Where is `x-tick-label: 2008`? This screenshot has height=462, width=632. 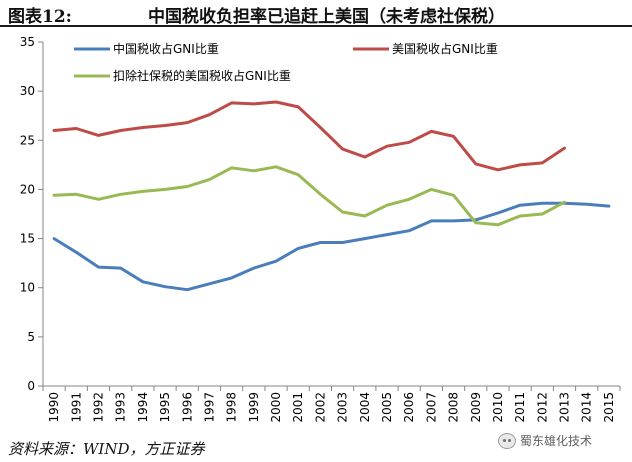
x-tick-label: 2008 is located at coordinates (454, 407).